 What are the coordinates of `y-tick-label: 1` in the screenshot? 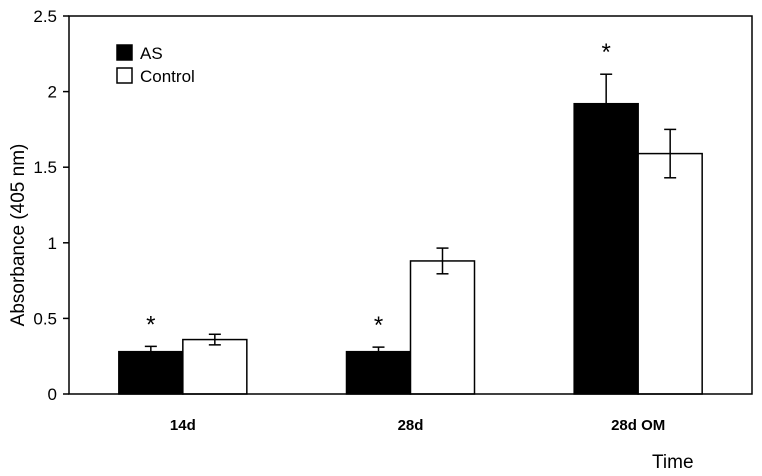 It's located at (52, 243).